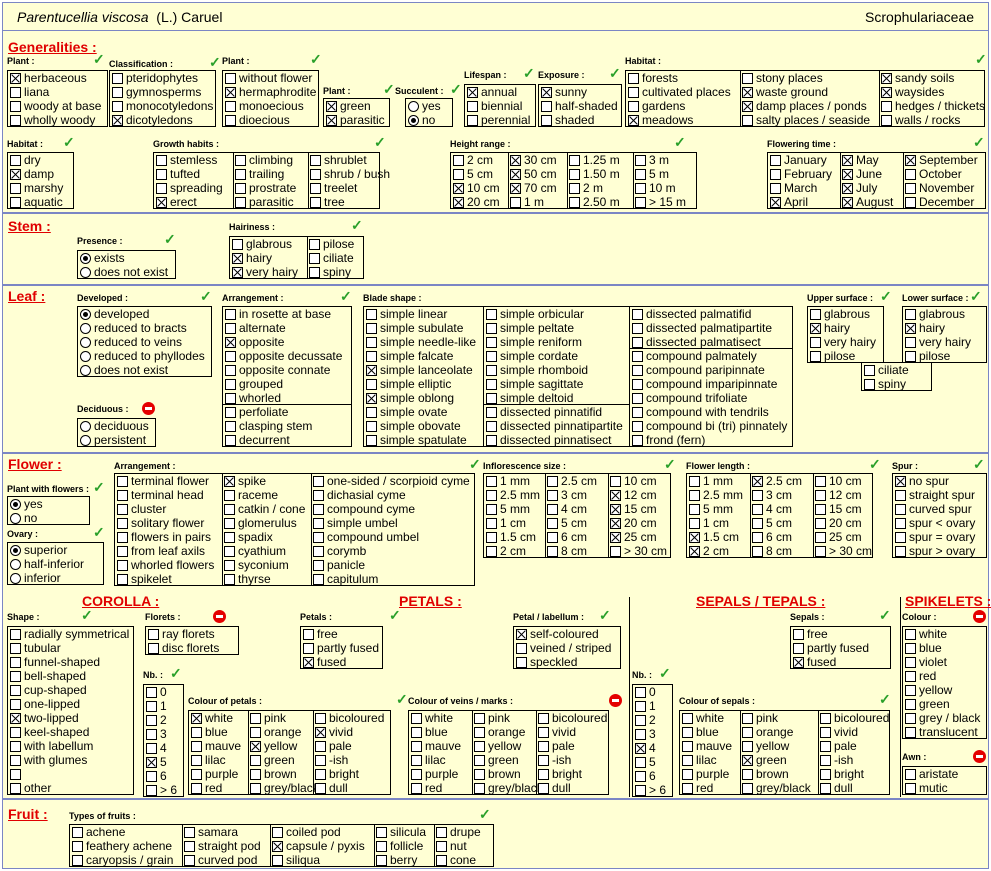 Image resolution: width=991 pixels, height=871 pixels. I want to click on checkbox-shrublet: shrublet, so click(344, 160).